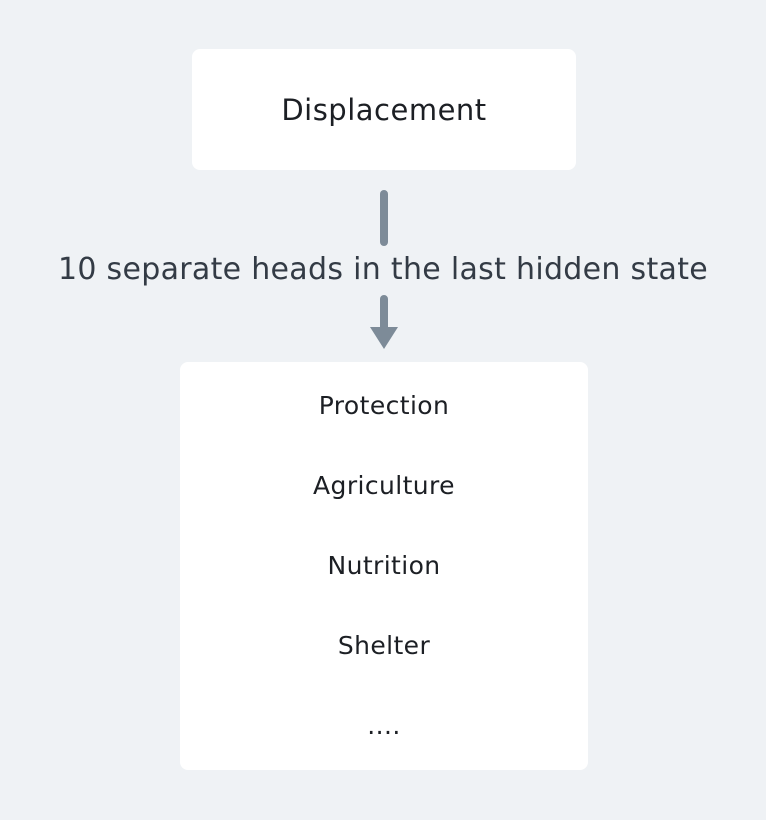 The height and width of the screenshot is (820, 766). Describe the element at coordinates (384, 405) in the screenshot. I see `head-item-protection: Protection` at that location.